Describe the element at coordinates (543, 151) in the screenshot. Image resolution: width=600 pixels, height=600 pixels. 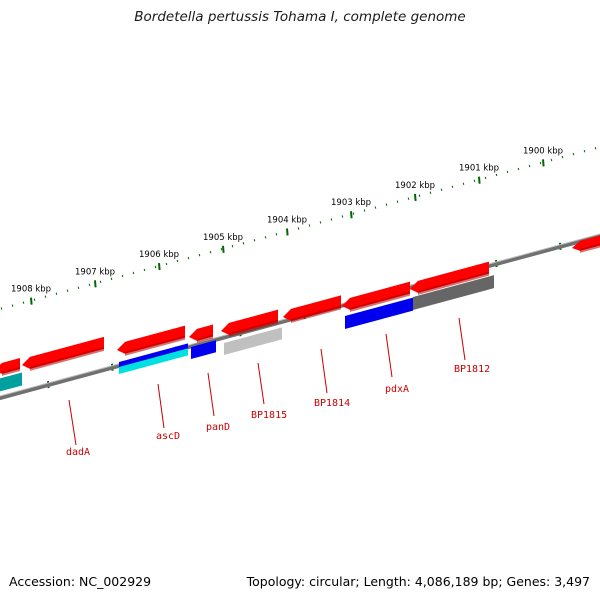
I see `kbp-label: 1900 kbp` at that location.